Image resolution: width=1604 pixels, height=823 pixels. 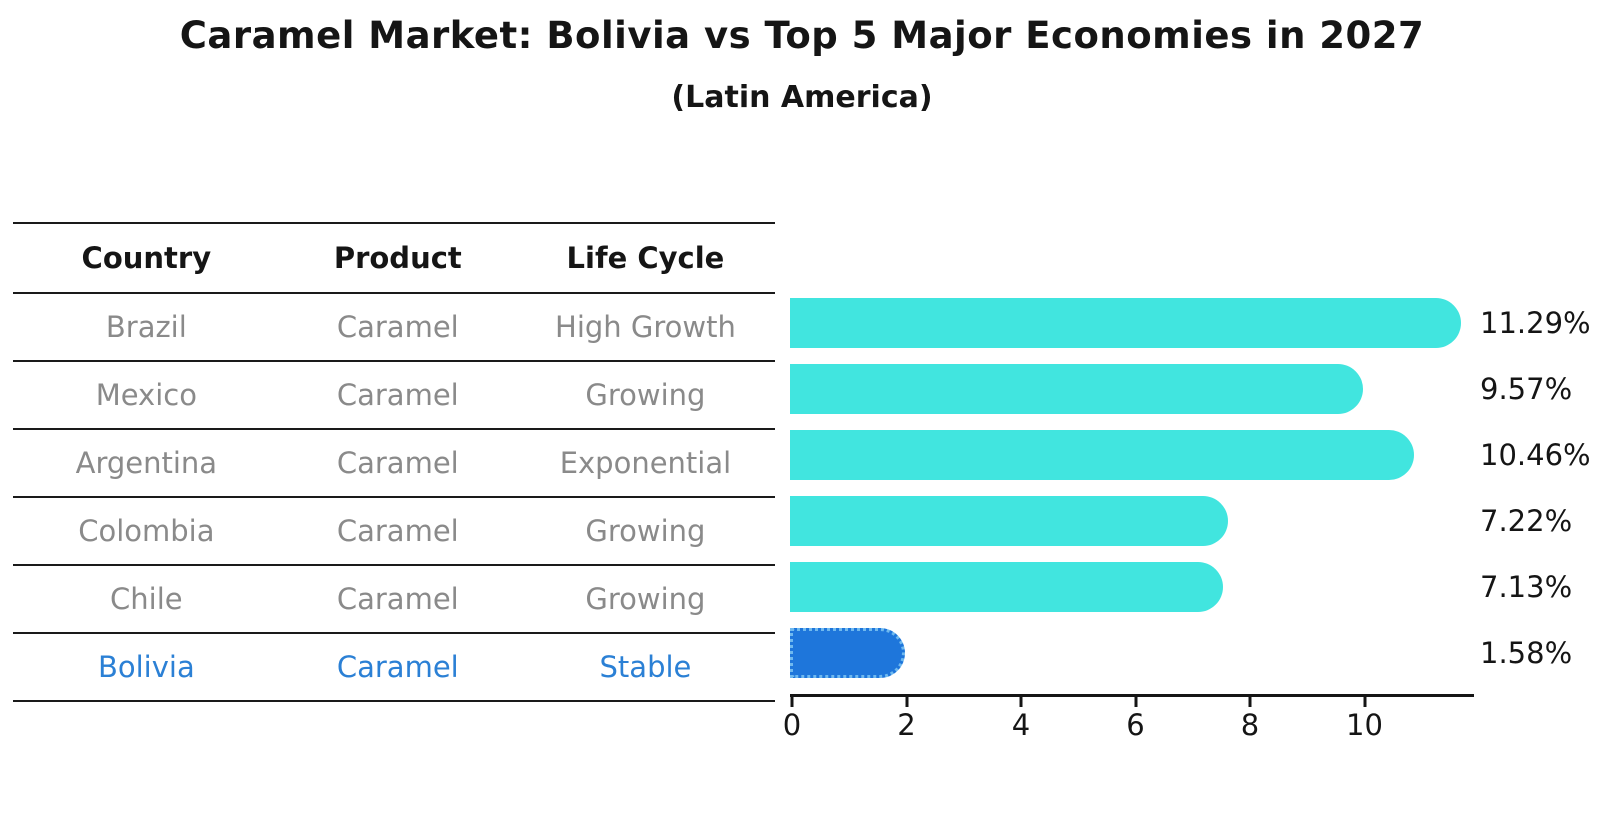 I want to click on x-axis-tick-label: 8, so click(x=1250, y=725).